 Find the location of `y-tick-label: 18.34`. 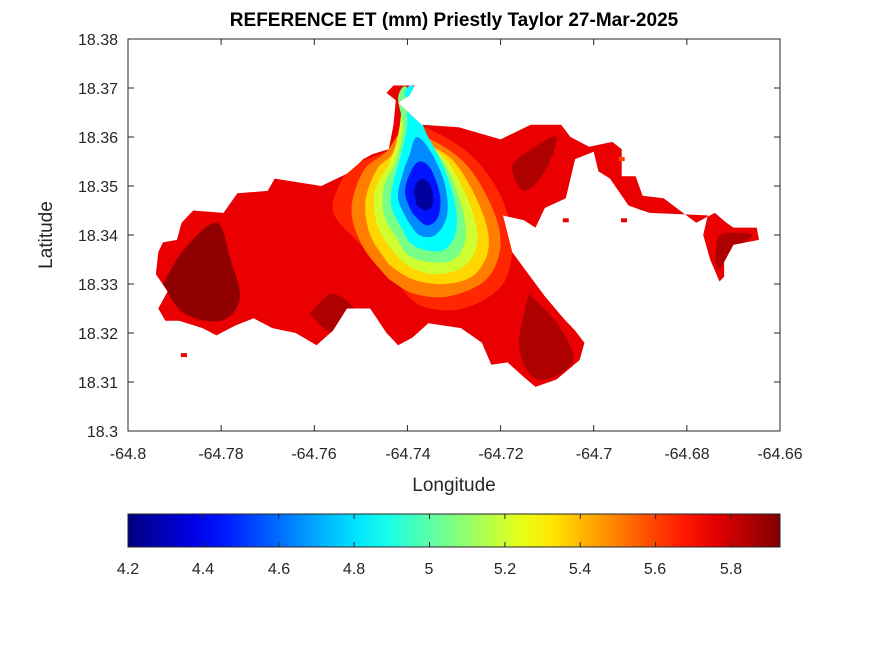

y-tick-label: 18.34 is located at coordinates (98, 236).